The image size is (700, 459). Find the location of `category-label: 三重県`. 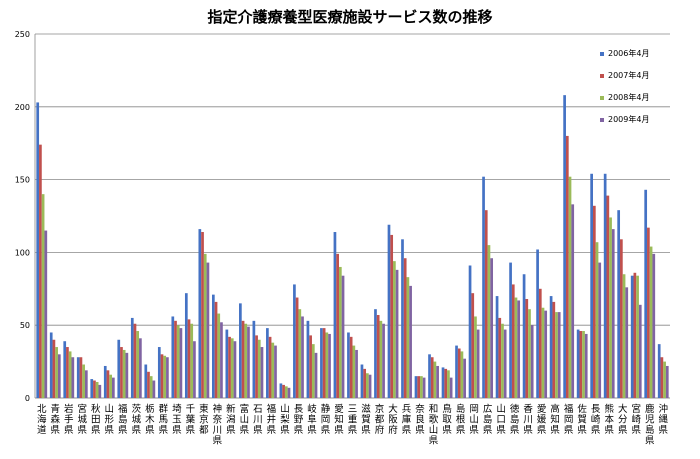

category-label: 三重県 is located at coordinates (353, 420).